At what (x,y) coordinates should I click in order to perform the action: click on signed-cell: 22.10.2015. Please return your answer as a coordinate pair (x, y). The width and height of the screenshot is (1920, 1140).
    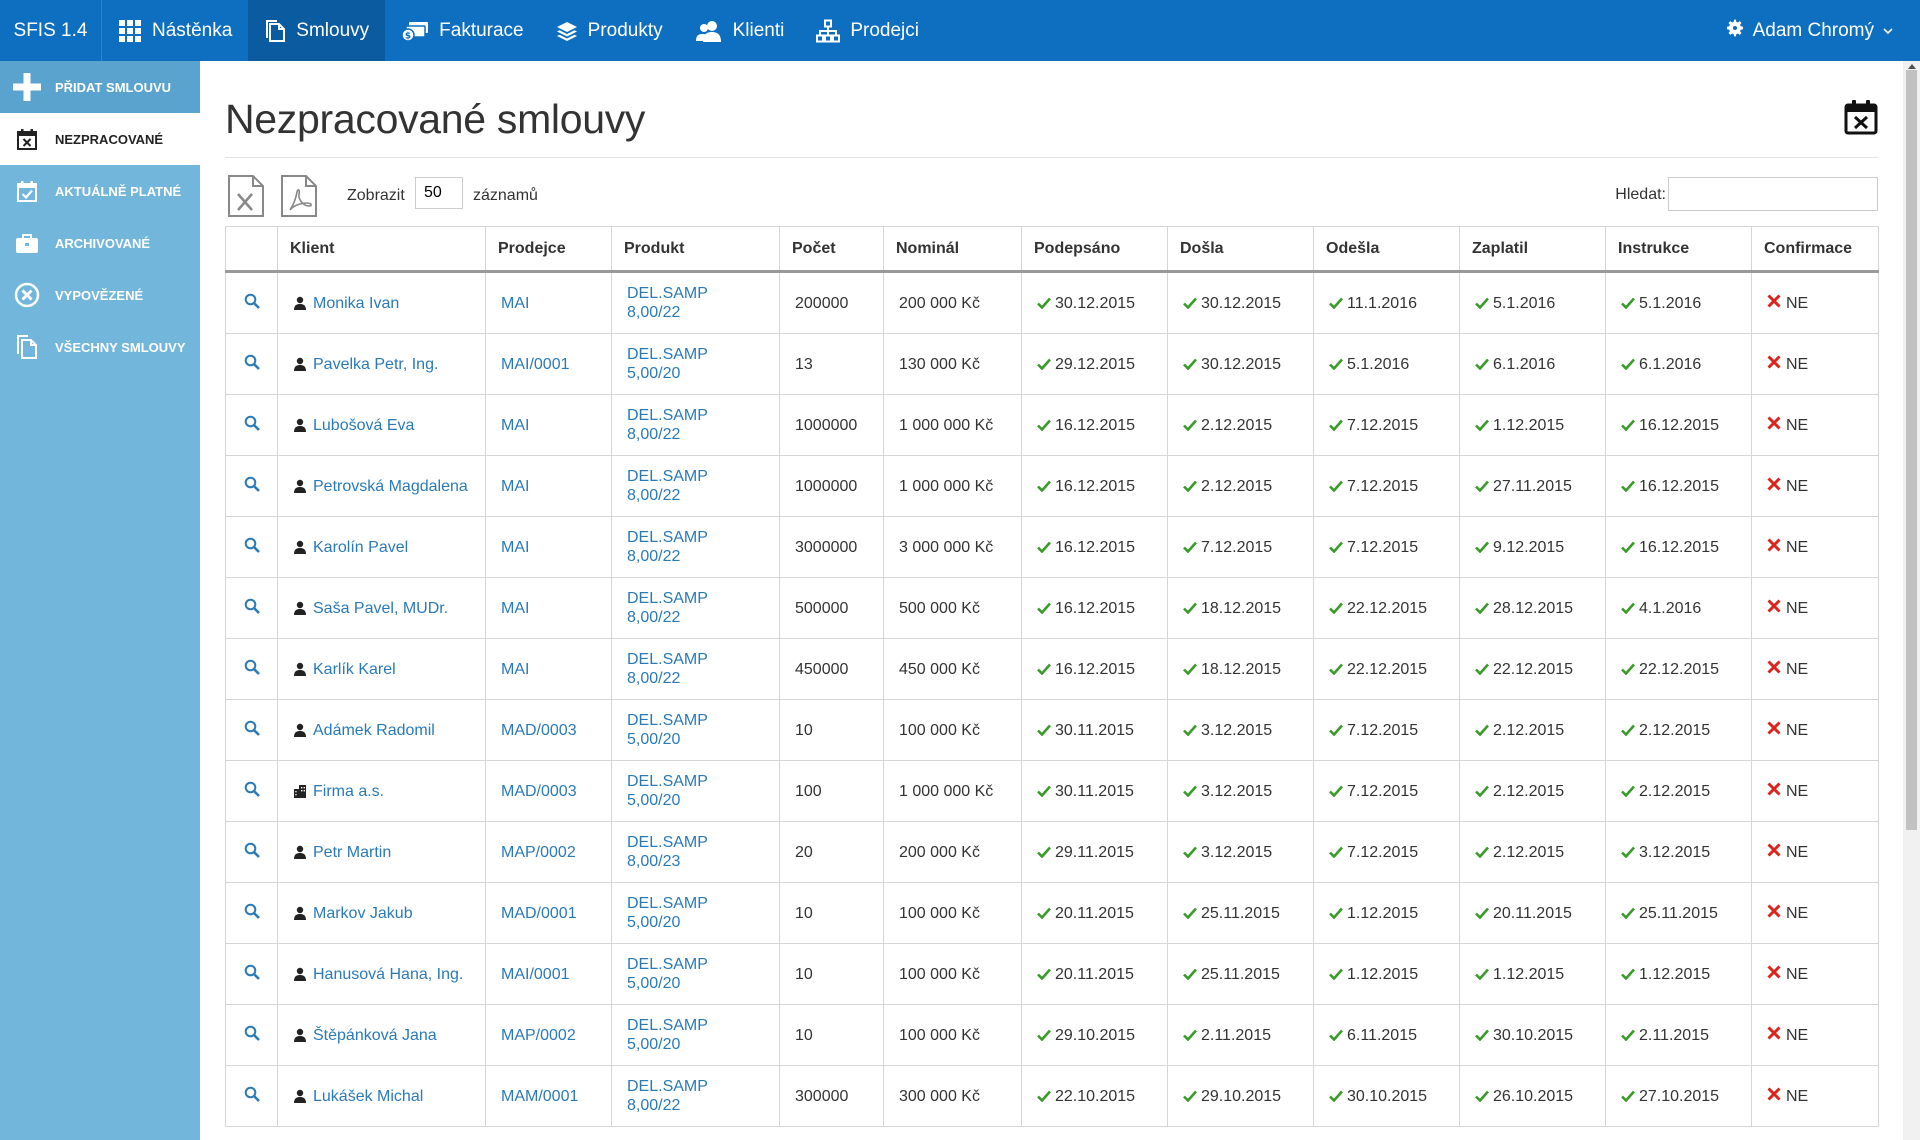
    Looking at the image, I should click on (1094, 1096).